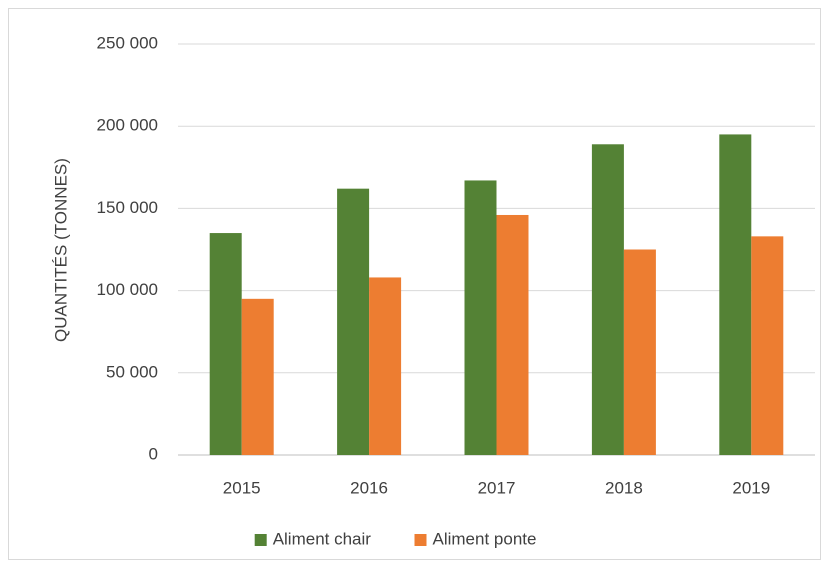  Describe the element at coordinates (132, 371) in the screenshot. I see `y-tick-label: 50 000` at that location.